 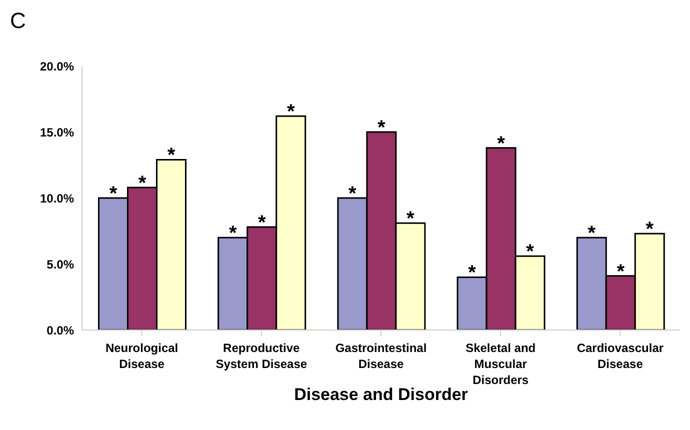 I want to click on x-axis-title: Disease and Disorder, so click(x=381, y=394).